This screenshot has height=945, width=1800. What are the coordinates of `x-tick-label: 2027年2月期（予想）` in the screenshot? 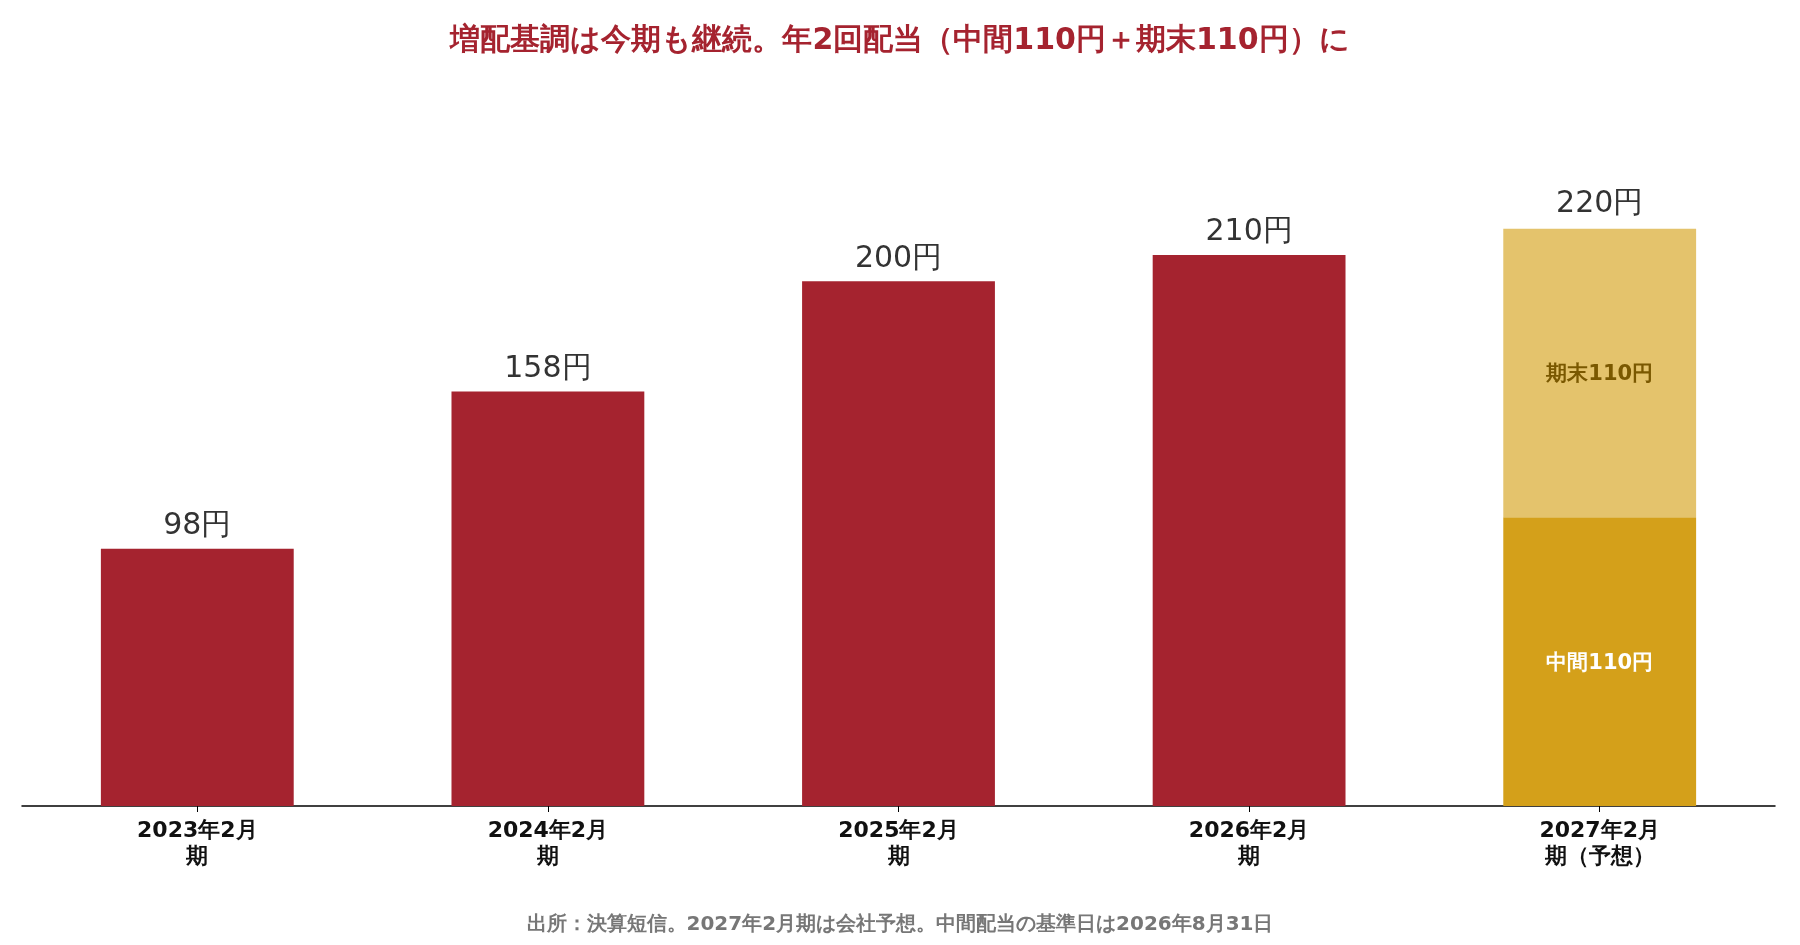 It's located at (1599, 842).